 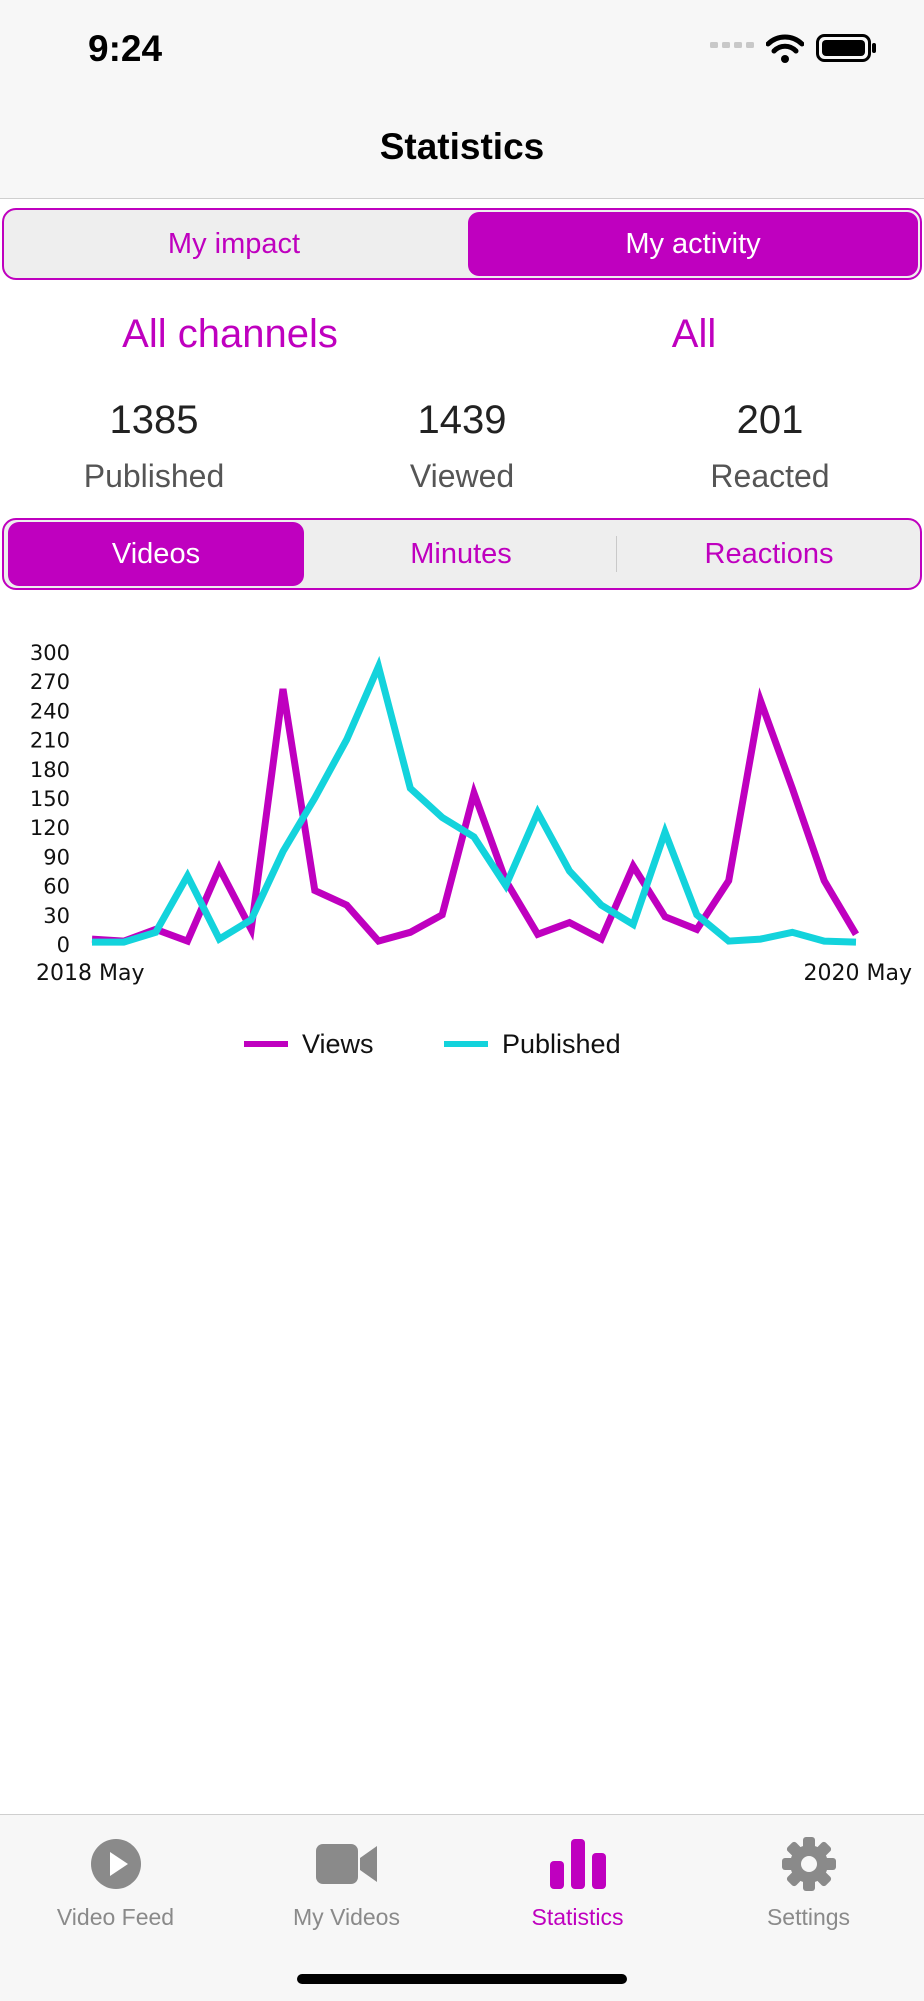 I want to click on published-count: 1385, so click(x=154, y=420).